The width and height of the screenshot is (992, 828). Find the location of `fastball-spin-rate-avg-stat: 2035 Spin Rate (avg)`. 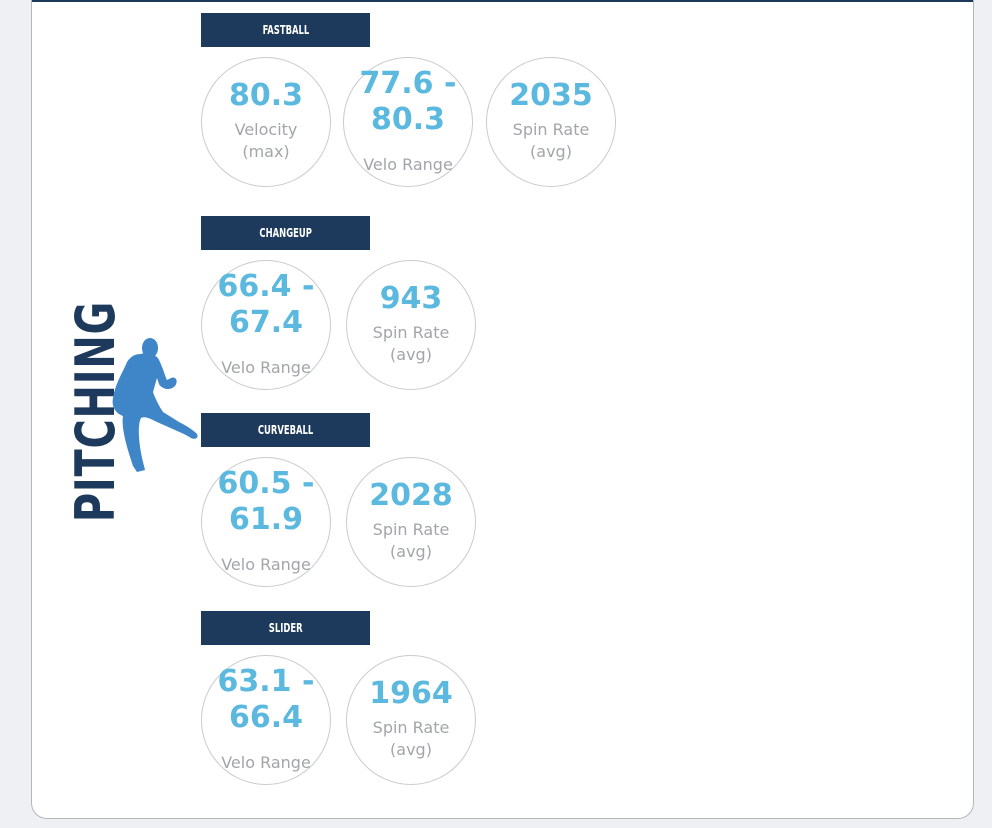

fastball-spin-rate-avg-stat: 2035 Spin Rate (avg) is located at coordinates (551, 122).